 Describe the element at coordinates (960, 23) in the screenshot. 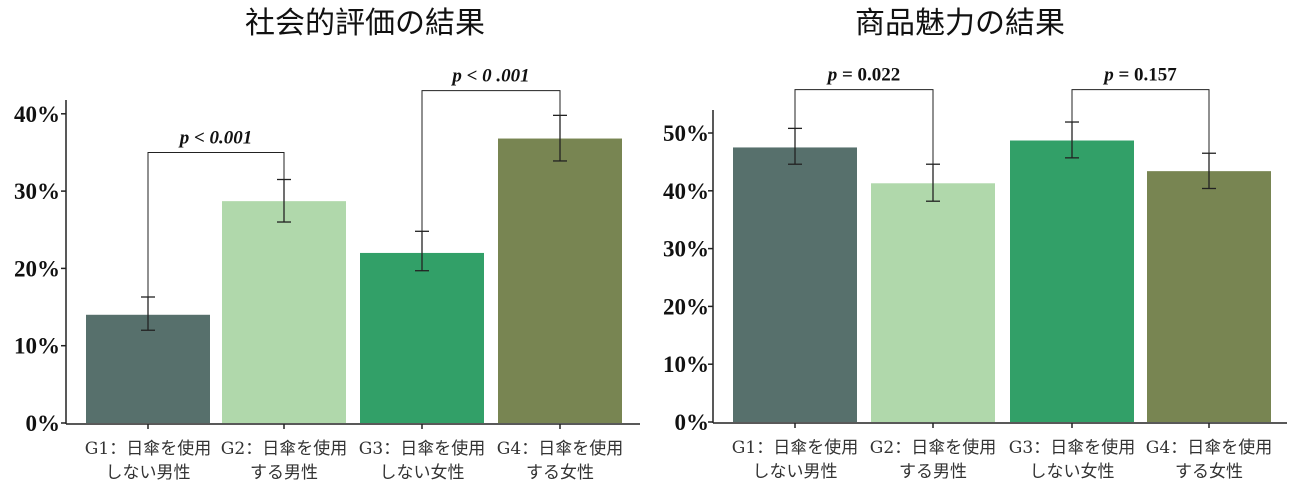

I see `chart-title: 商品魅力の結果` at that location.